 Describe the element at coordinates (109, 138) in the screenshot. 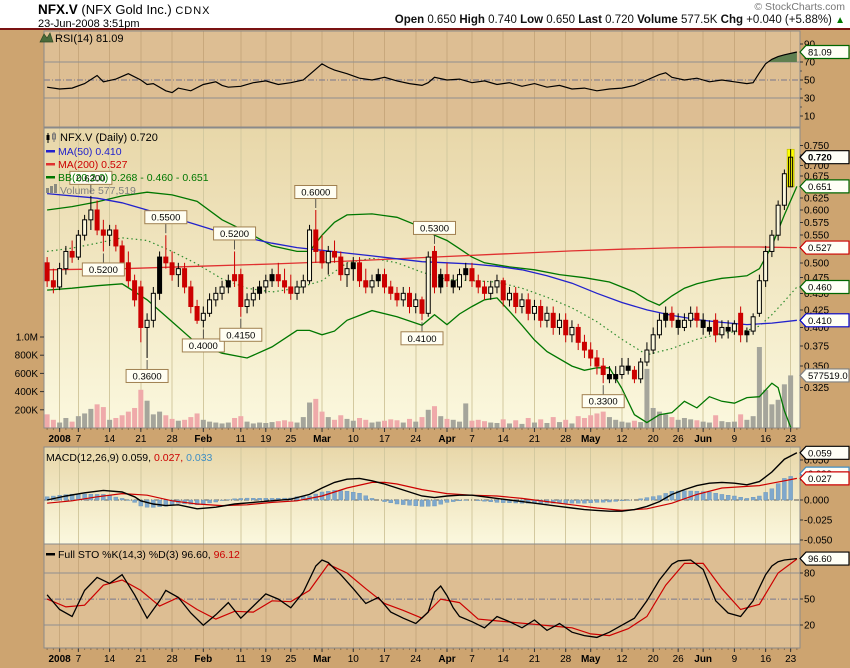

I see `svg-text: NFX.V (Daily) 0.720` at that location.